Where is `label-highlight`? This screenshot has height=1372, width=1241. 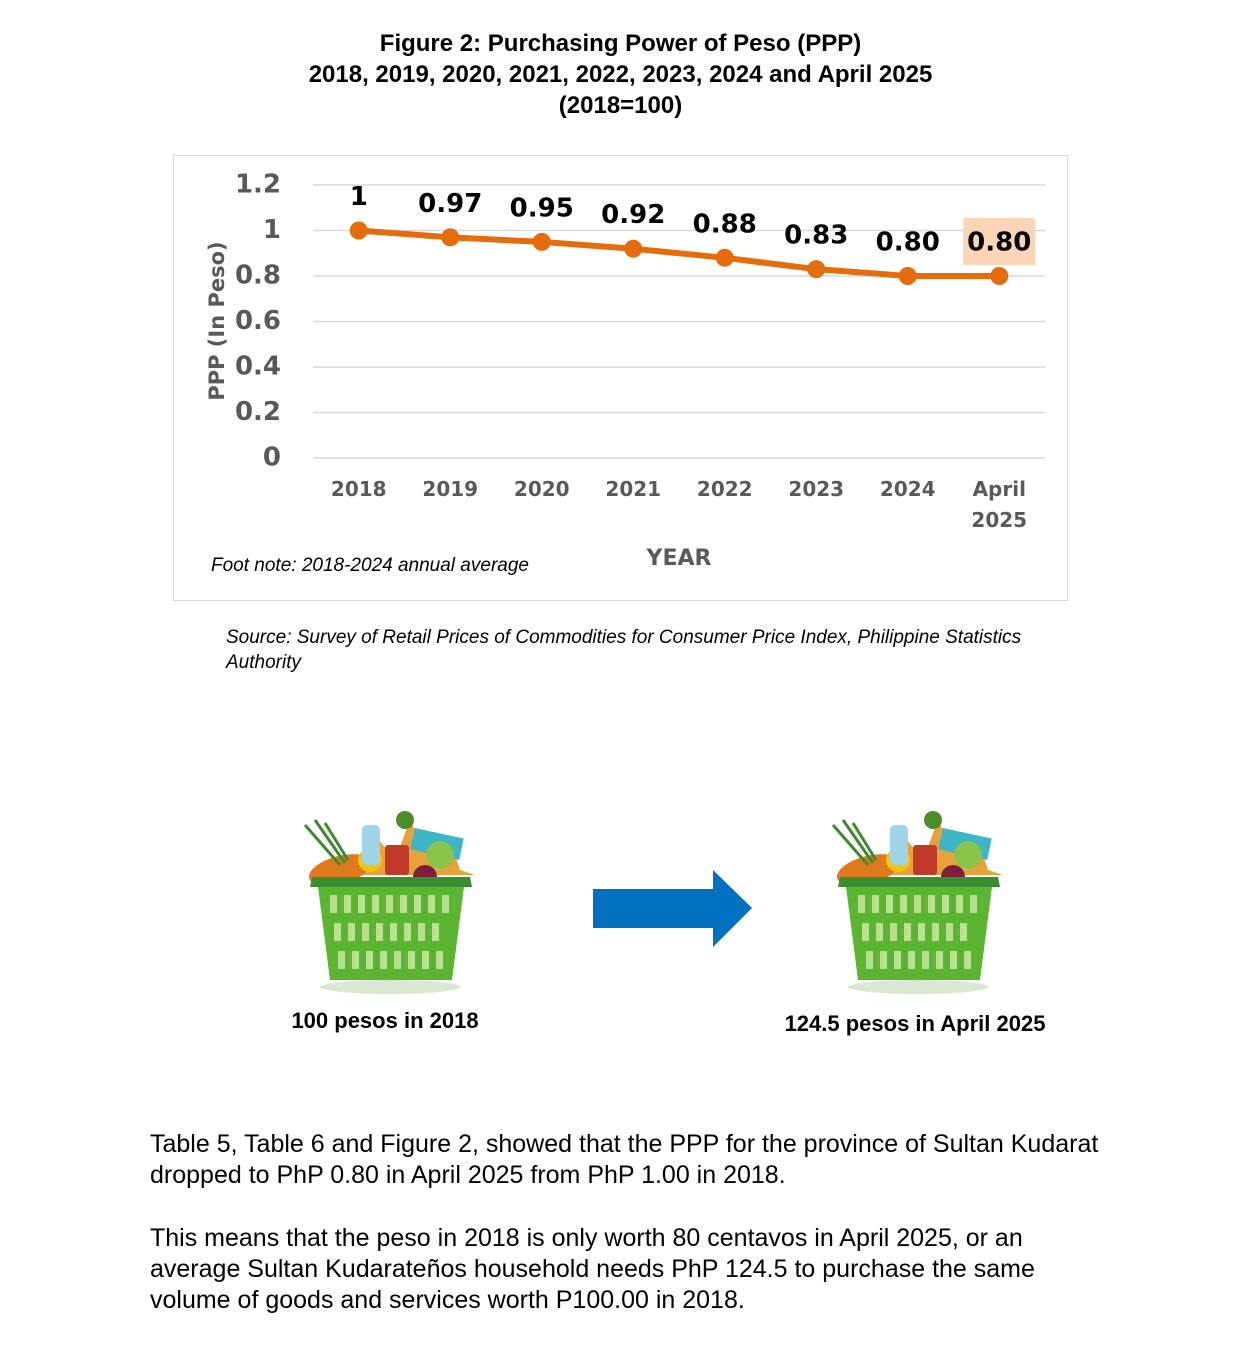
label-highlight is located at coordinates (999, 241).